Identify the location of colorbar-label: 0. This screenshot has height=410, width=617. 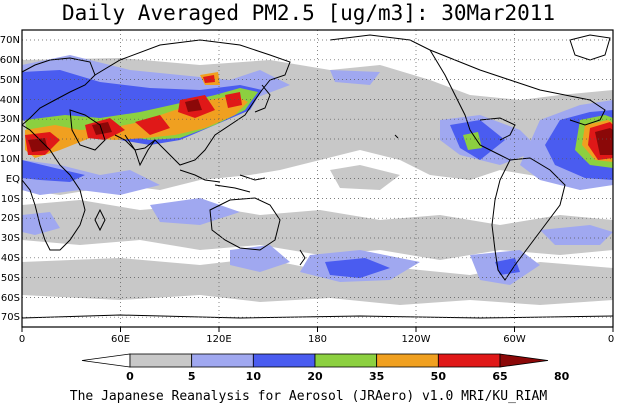
(130, 376).